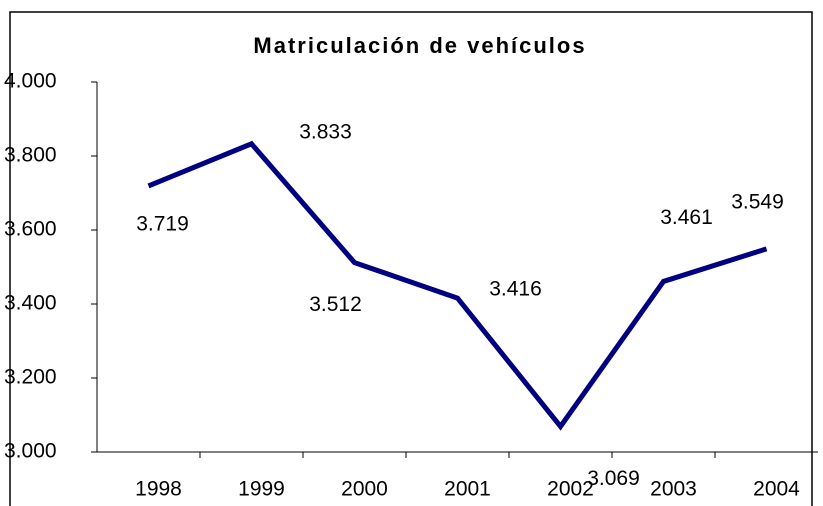 The height and width of the screenshot is (506, 823). I want to click on x-tick-label: 2002, so click(570, 489).